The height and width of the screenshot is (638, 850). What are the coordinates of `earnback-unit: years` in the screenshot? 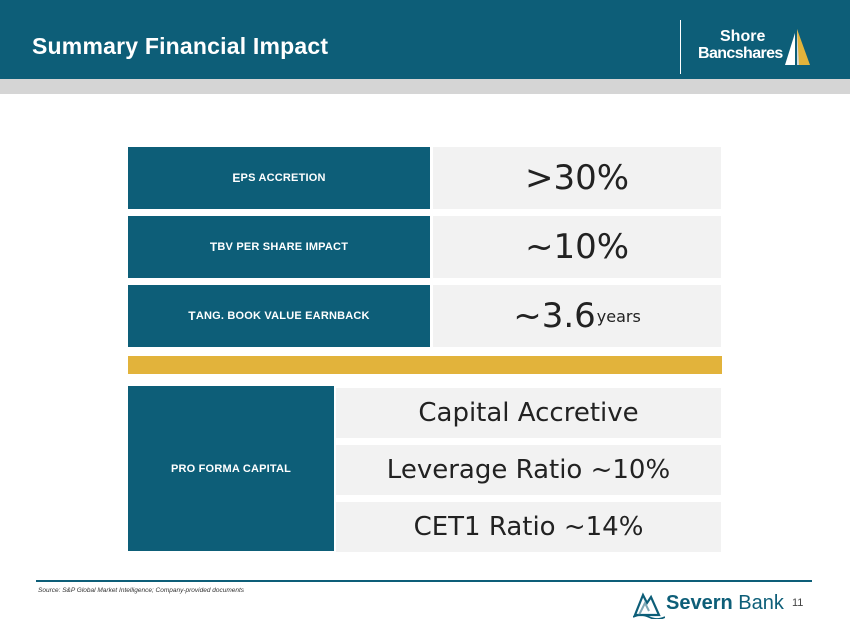 It's located at (618, 316).